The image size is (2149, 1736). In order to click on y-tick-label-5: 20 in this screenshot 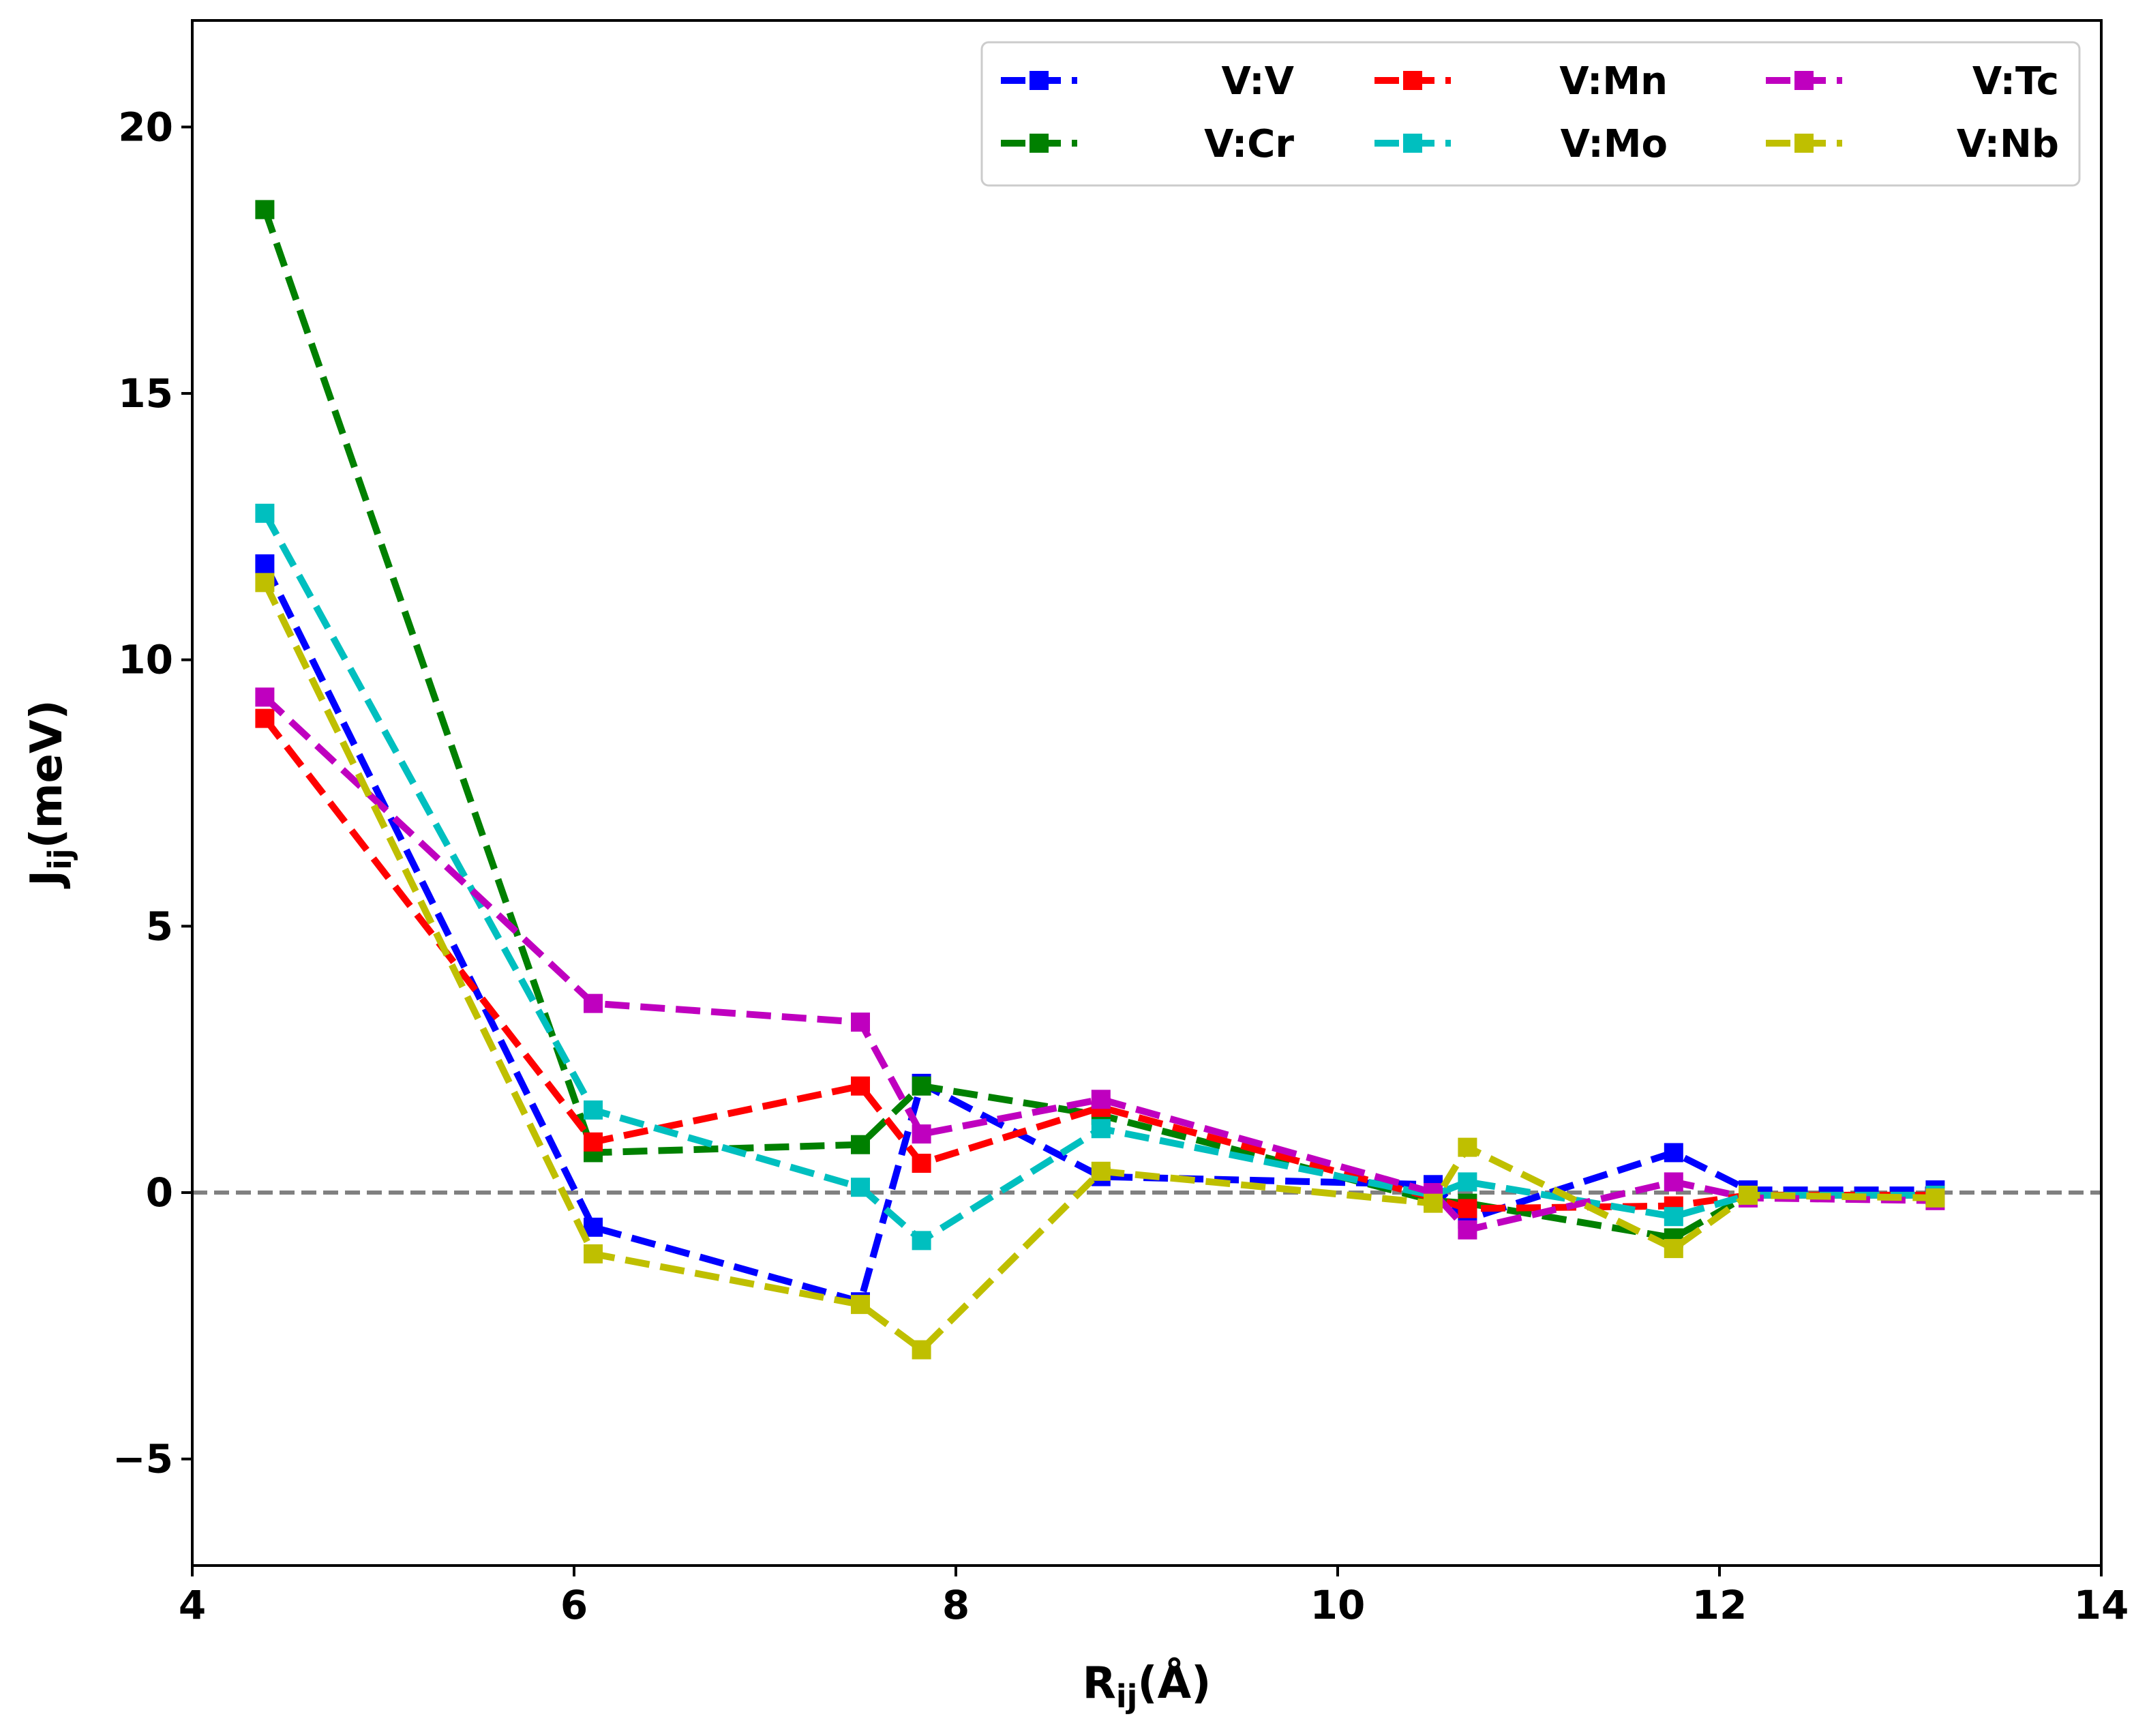, I will do `click(145, 127)`.